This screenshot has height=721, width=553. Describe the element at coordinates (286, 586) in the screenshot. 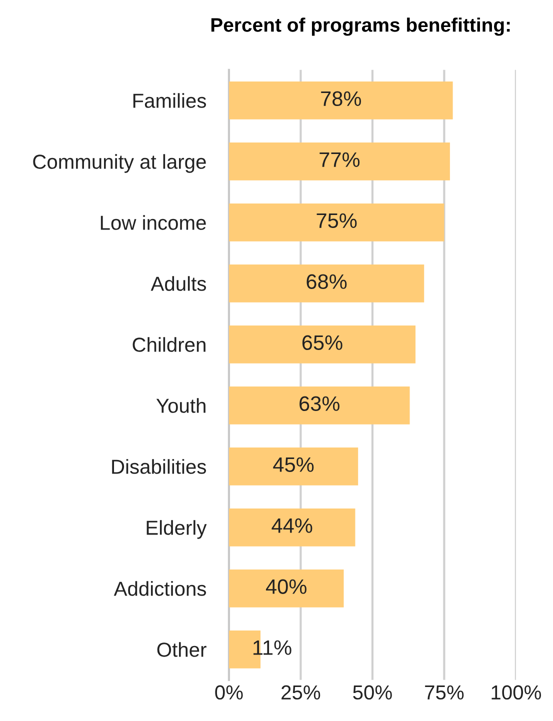

I see `data-label: 40%` at that location.